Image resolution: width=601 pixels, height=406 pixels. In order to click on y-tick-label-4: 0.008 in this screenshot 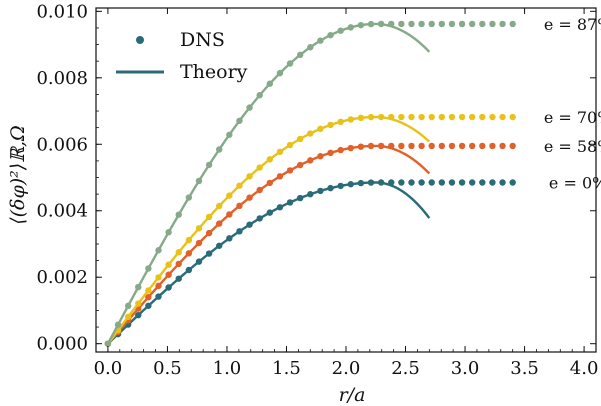, I will do `click(62, 78)`.